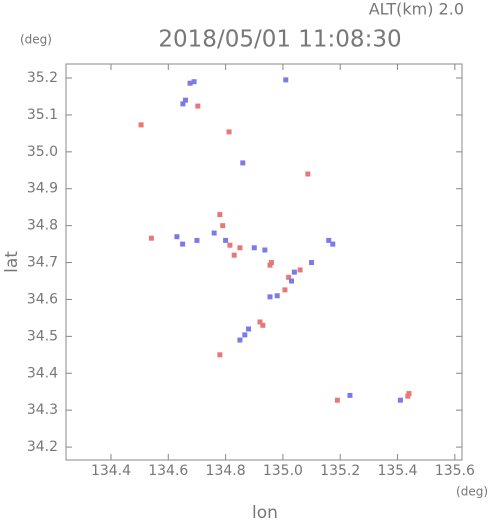 The width and height of the screenshot is (491, 521). What do you see at coordinates (42, 373) in the screenshot?
I see `y-tick-label: 34.4` at bounding box center [42, 373].